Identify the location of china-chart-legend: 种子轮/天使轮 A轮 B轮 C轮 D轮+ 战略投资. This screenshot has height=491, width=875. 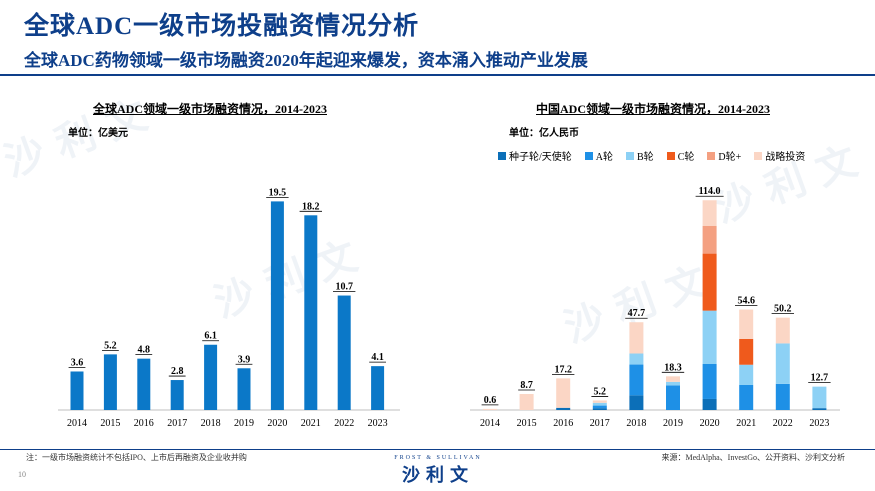
(651, 155).